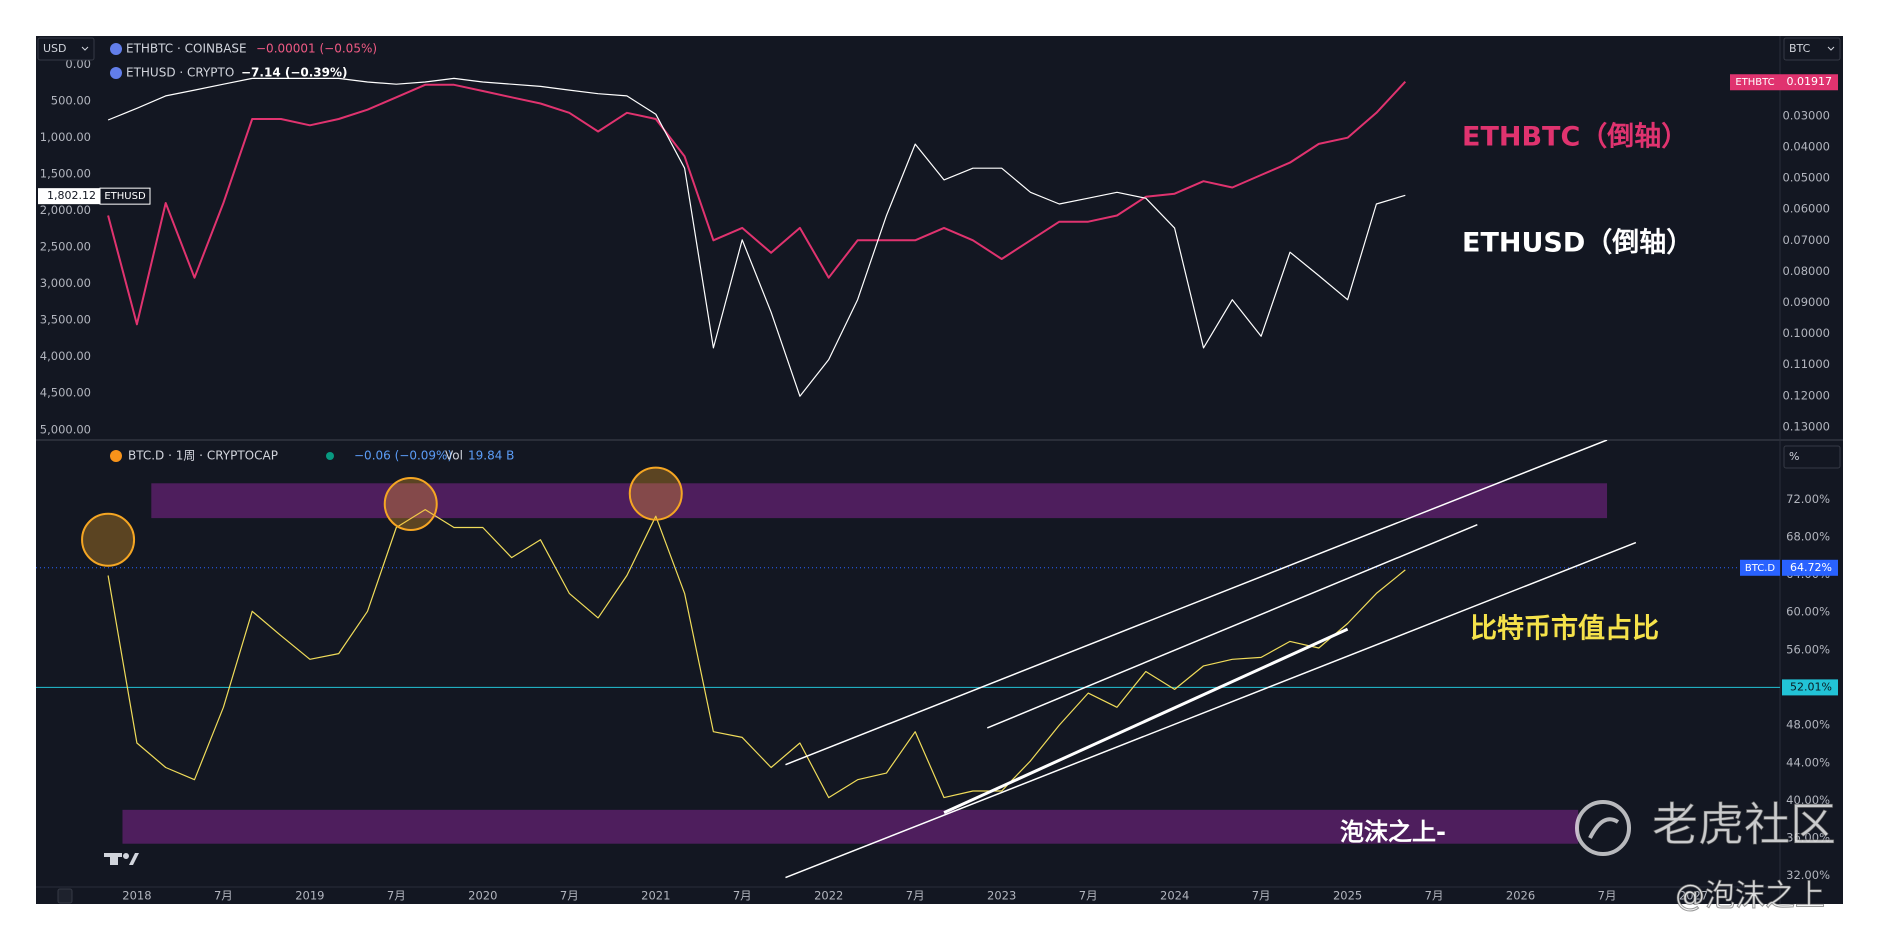 This screenshot has height=941, width=1879. I want to click on annotation: 比特币市值占比, so click(1564, 629).